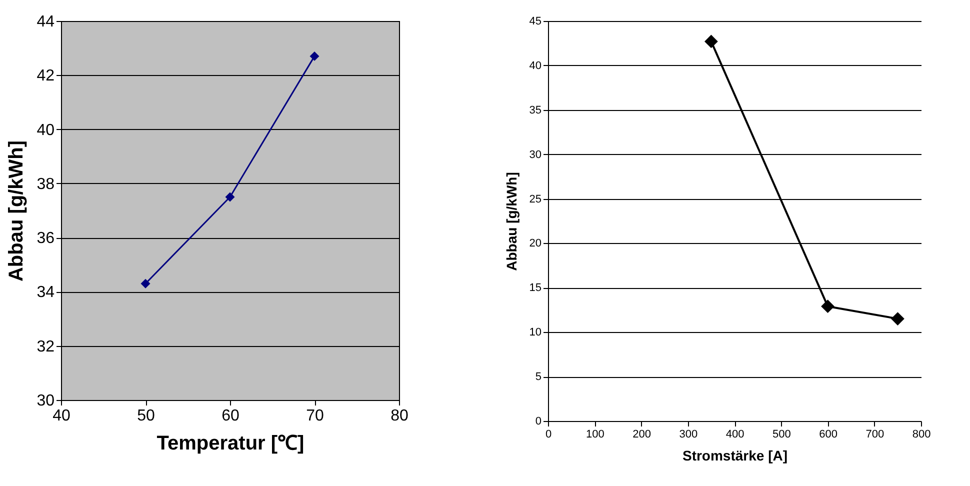 Image resolution: width=970 pixels, height=486 pixels. What do you see at coordinates (735, 434) in the screenshot?
I see `x-tick-label: 400` at bounding box center [735, 434].